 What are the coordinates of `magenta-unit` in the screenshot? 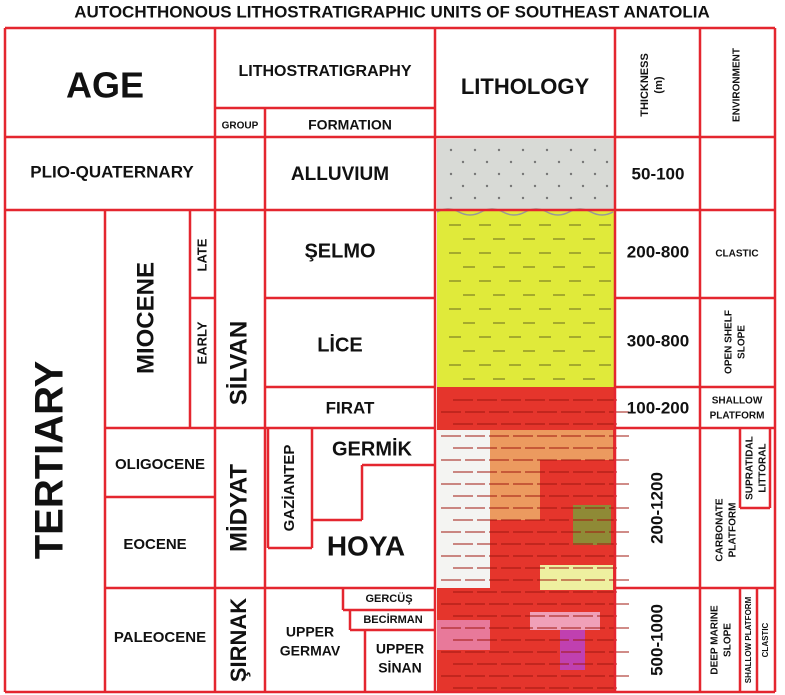 It's located at (572, 650).